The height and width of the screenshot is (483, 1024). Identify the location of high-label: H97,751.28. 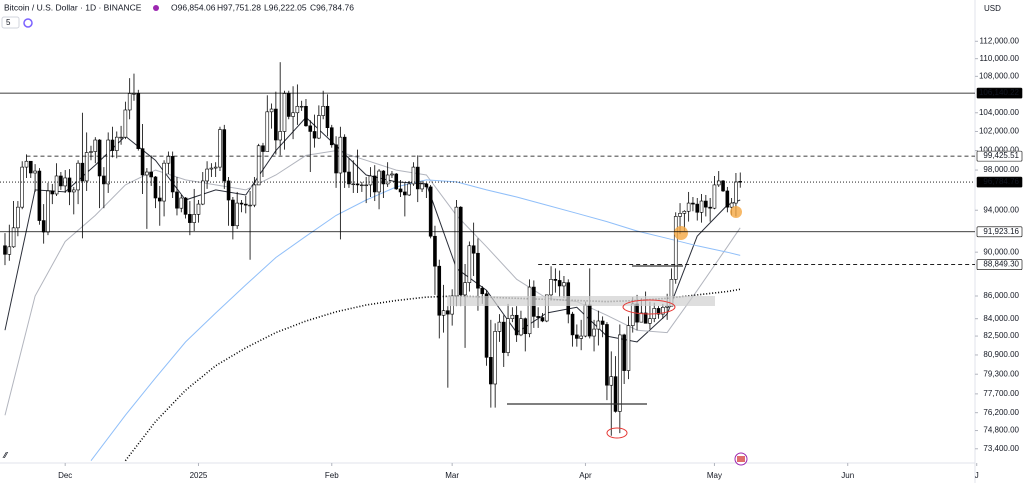
(239, 7).